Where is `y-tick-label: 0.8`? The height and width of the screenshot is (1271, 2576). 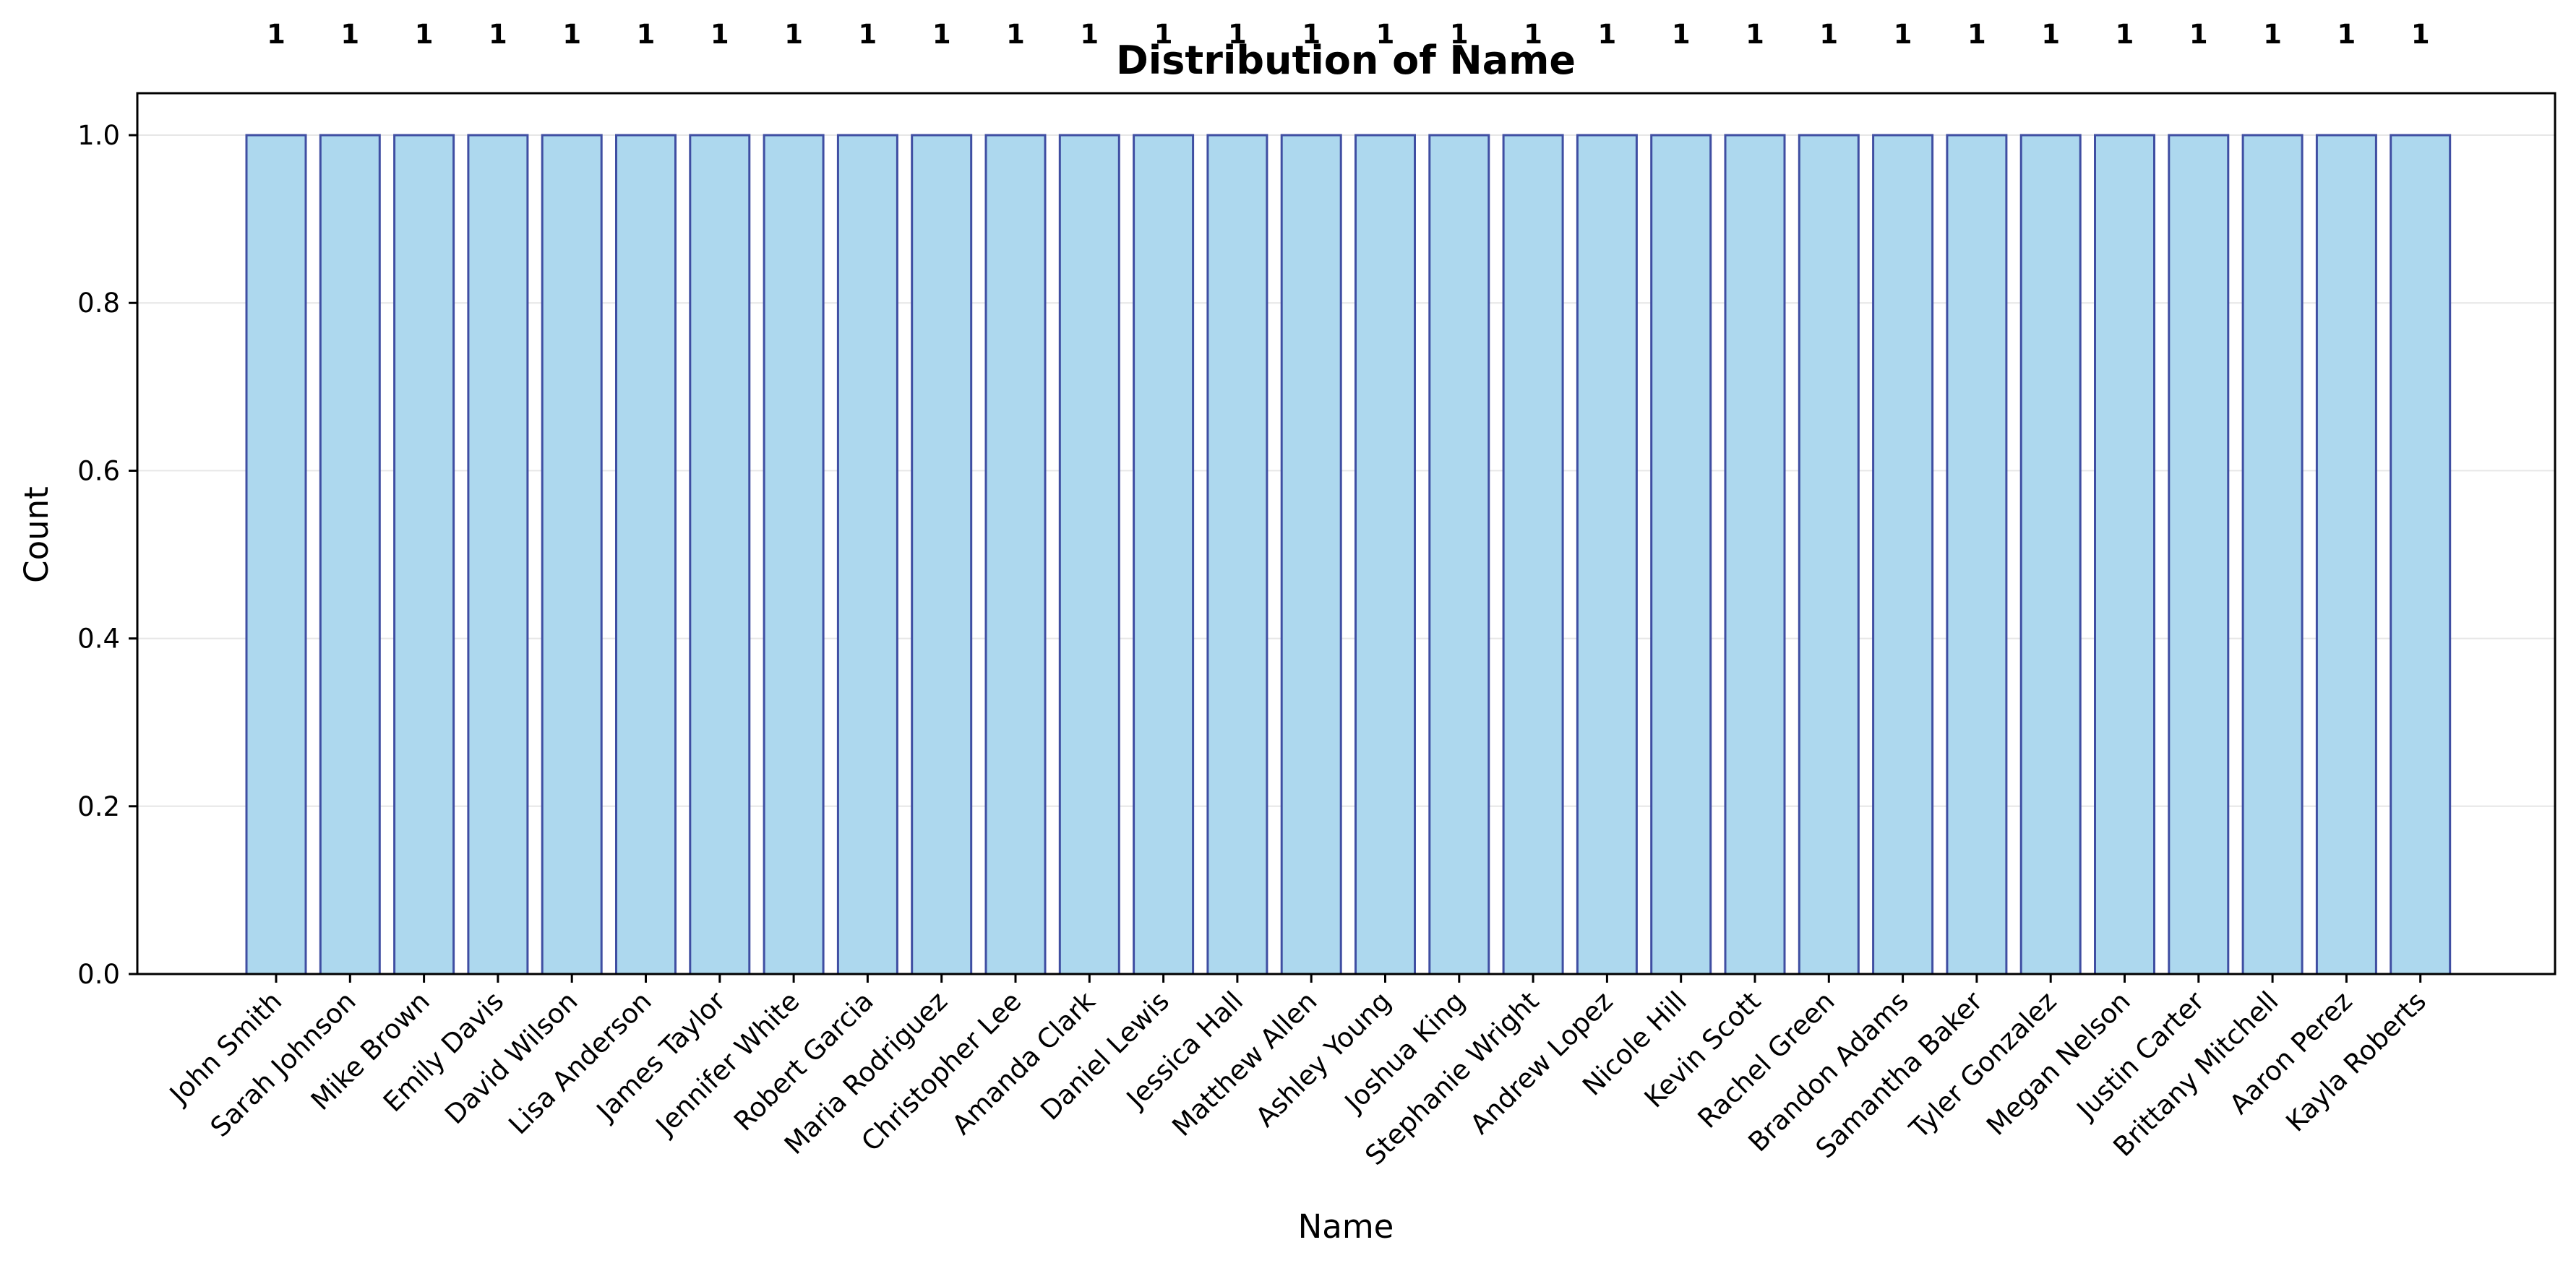
y-tick-label: 0.8 is located at coordinates (99, 304).